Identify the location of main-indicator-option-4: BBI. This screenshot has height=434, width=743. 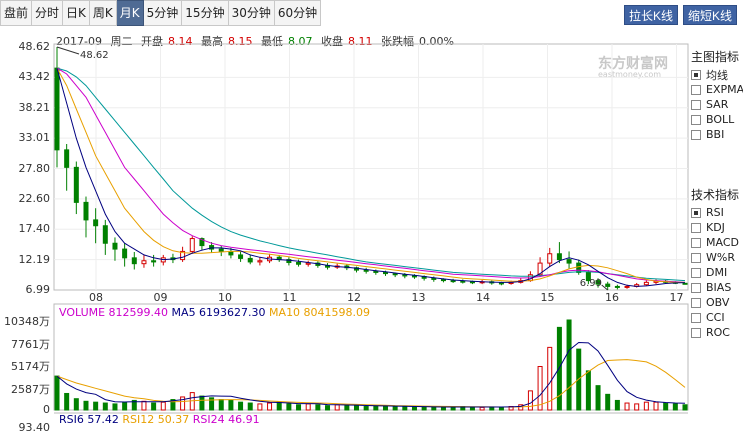
(717, 134).